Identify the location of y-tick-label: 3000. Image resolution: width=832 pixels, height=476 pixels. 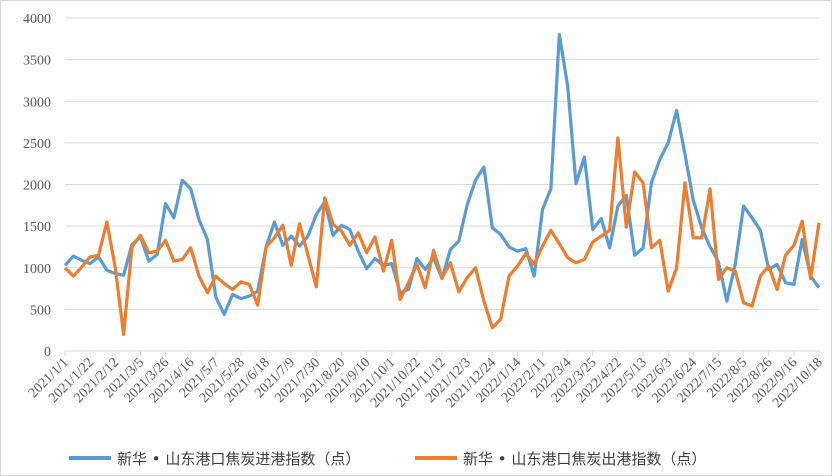
(37, 102).